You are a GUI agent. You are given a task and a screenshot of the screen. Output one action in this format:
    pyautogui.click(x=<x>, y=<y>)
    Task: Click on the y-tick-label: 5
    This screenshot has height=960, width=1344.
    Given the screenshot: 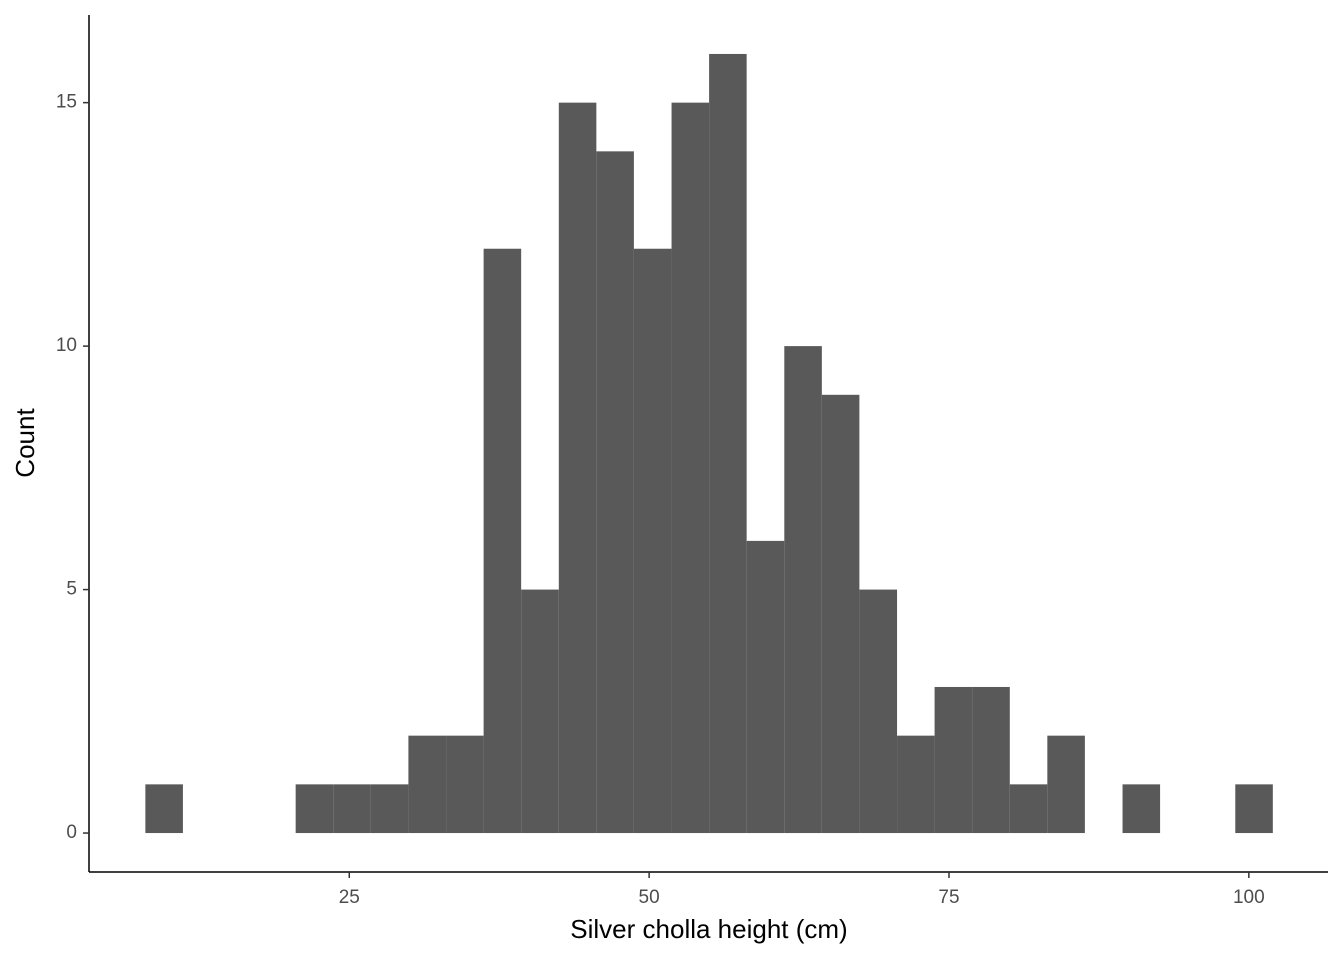 What is the action you would take?
    pyautogui.click(x=71, y=589)
    